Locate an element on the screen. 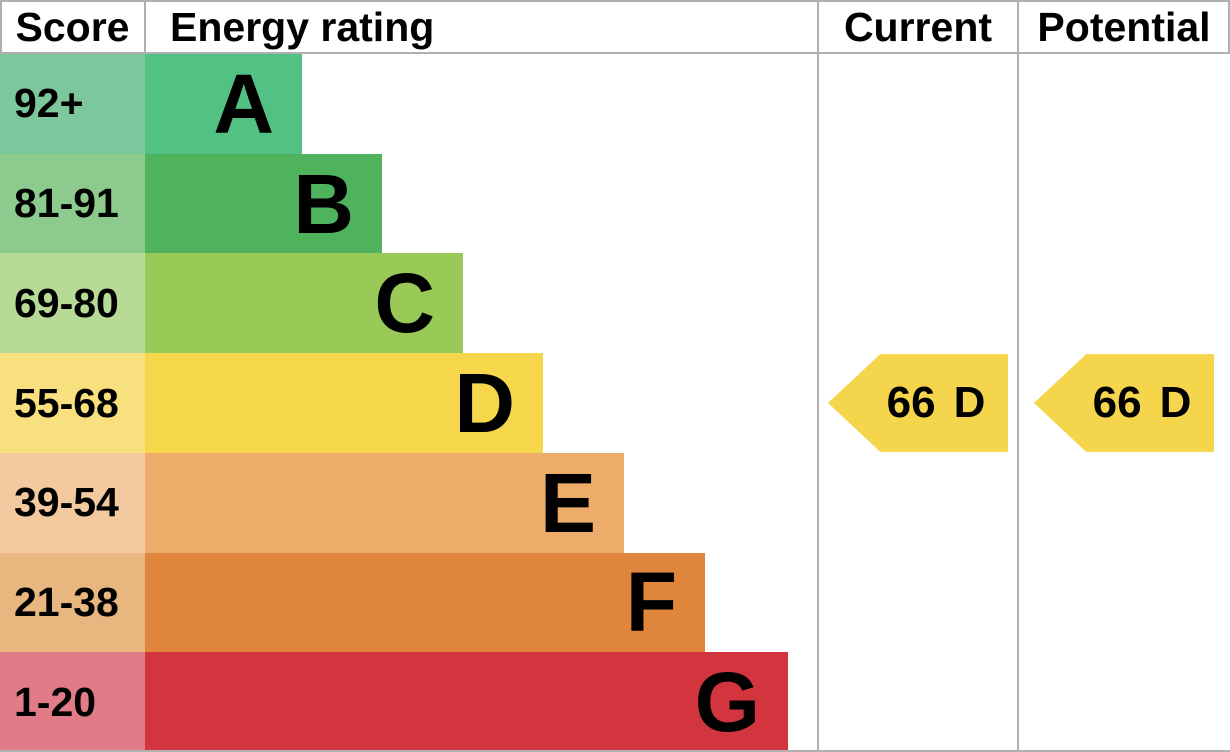  band-letter: C is located at coordinates (404, 303).